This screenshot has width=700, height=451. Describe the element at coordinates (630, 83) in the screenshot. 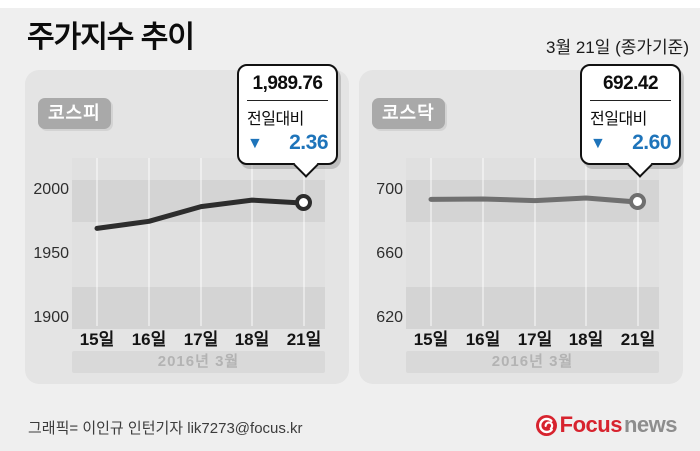

I see `kosdaq-close-value: 692.42` at that location.